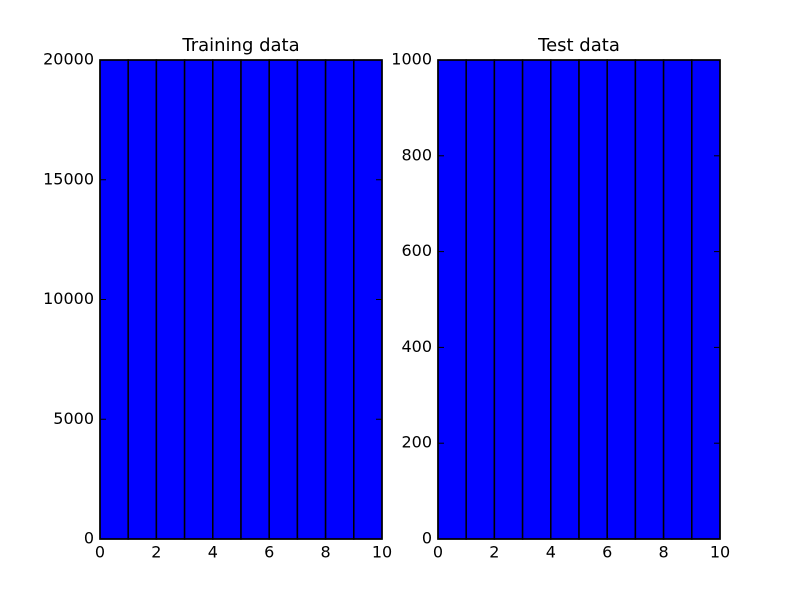 Image resolution: width=800 pixels, height=600 pixels. I want to click on y-tick-label: 400, so click(416, 346).